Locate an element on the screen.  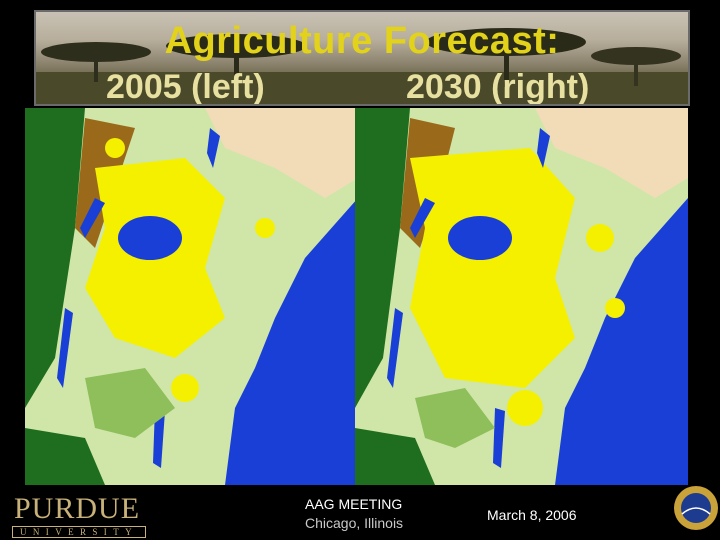
meeting-place: Chicago, Illinois is located at coordinates (354, 523).